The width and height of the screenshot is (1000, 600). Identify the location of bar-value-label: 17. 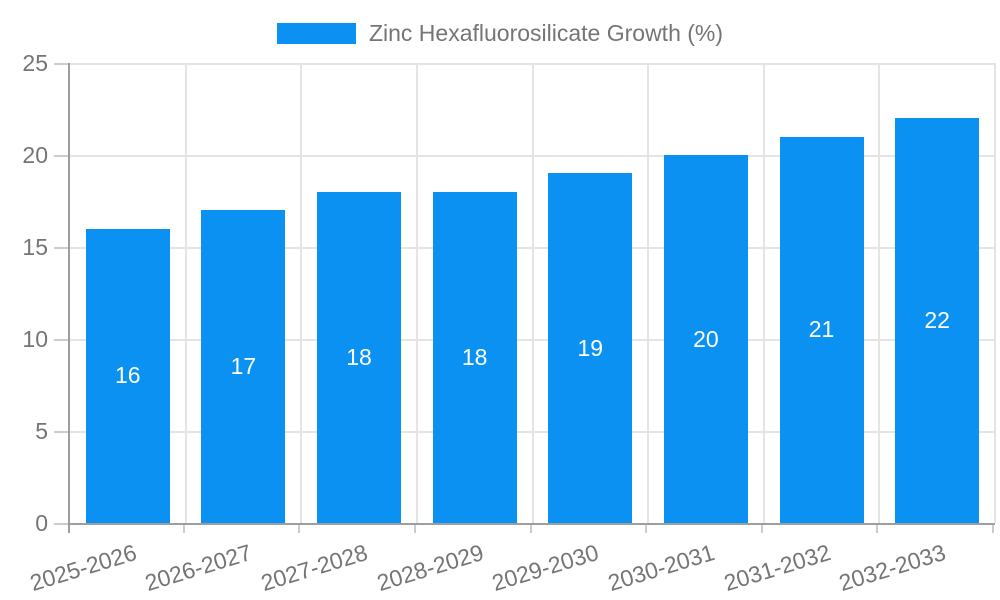
(243, 366).